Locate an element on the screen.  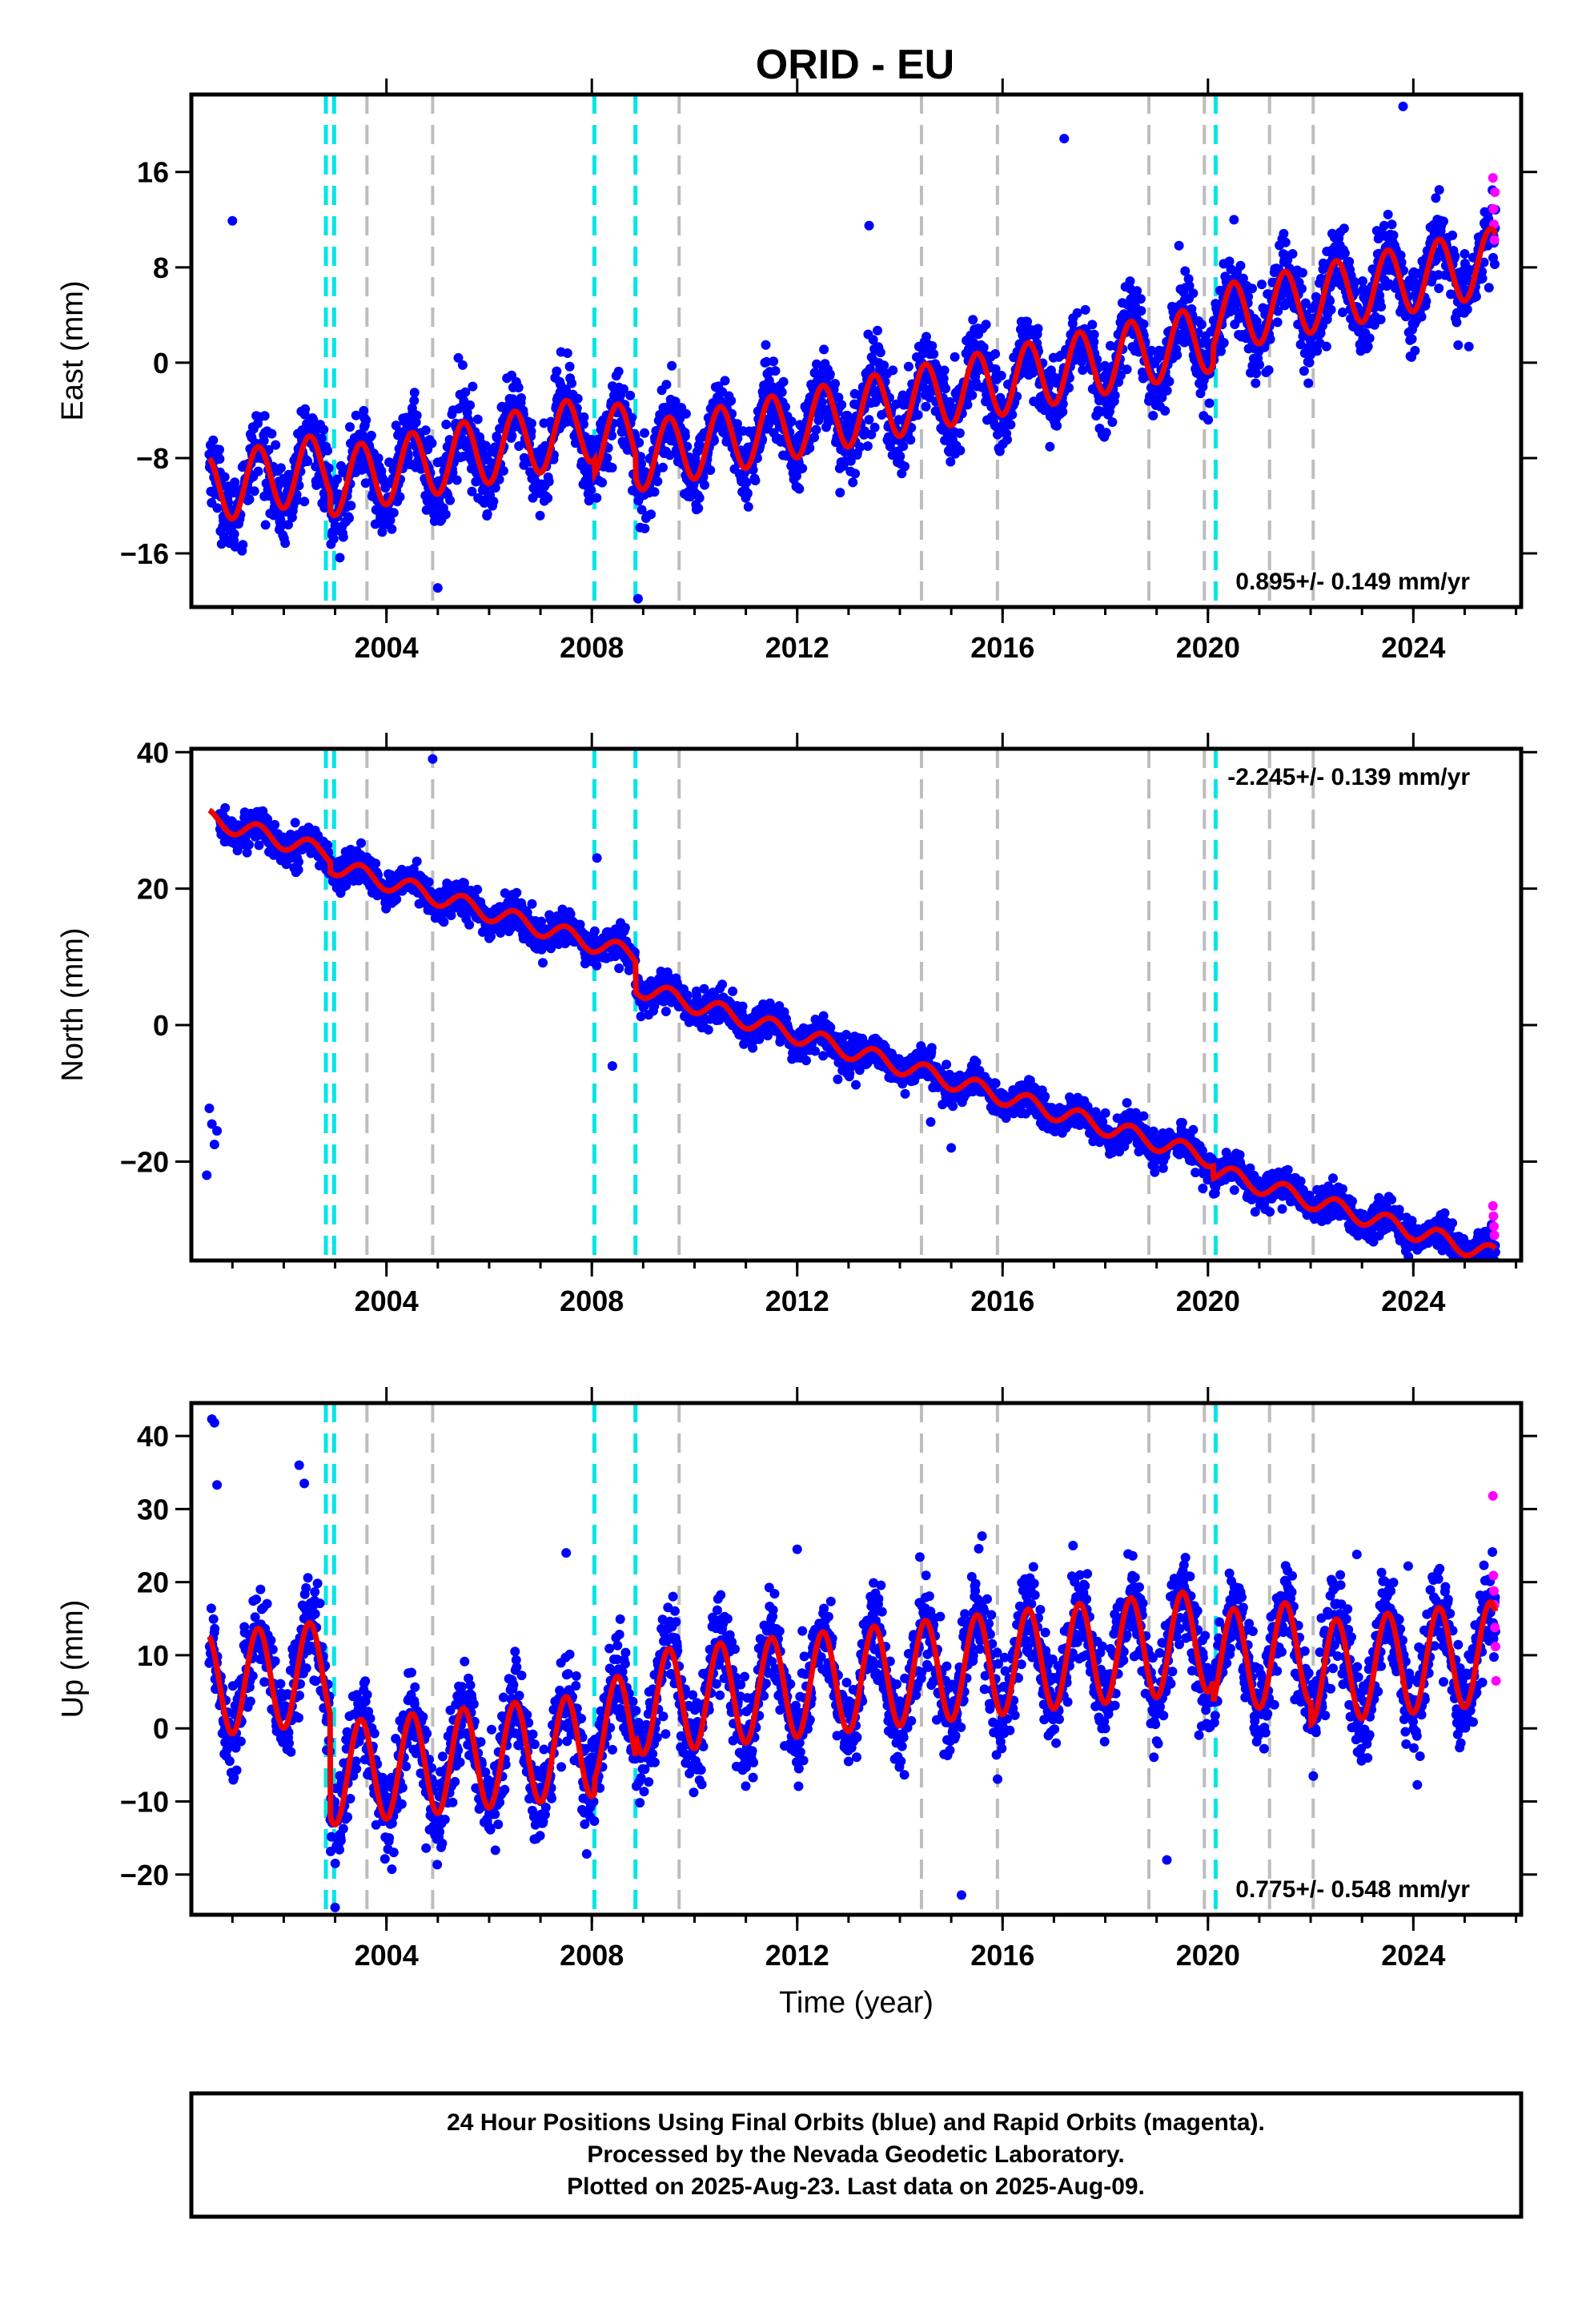
east-point-1912 is located at coordinates (946, 389).